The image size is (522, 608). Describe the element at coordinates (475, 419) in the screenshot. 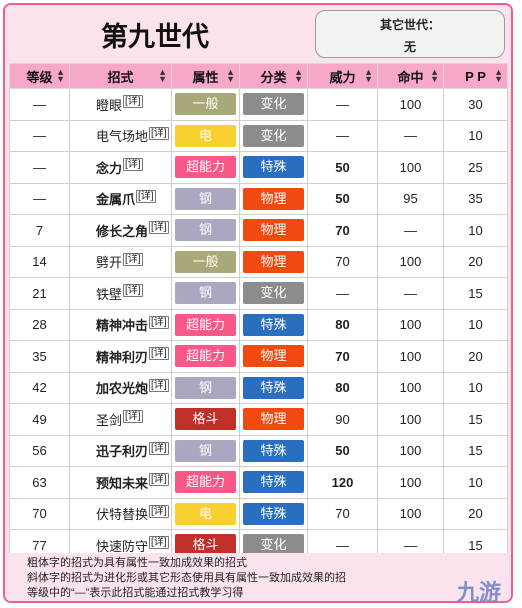

I see `pp-cell: 15` at that location.